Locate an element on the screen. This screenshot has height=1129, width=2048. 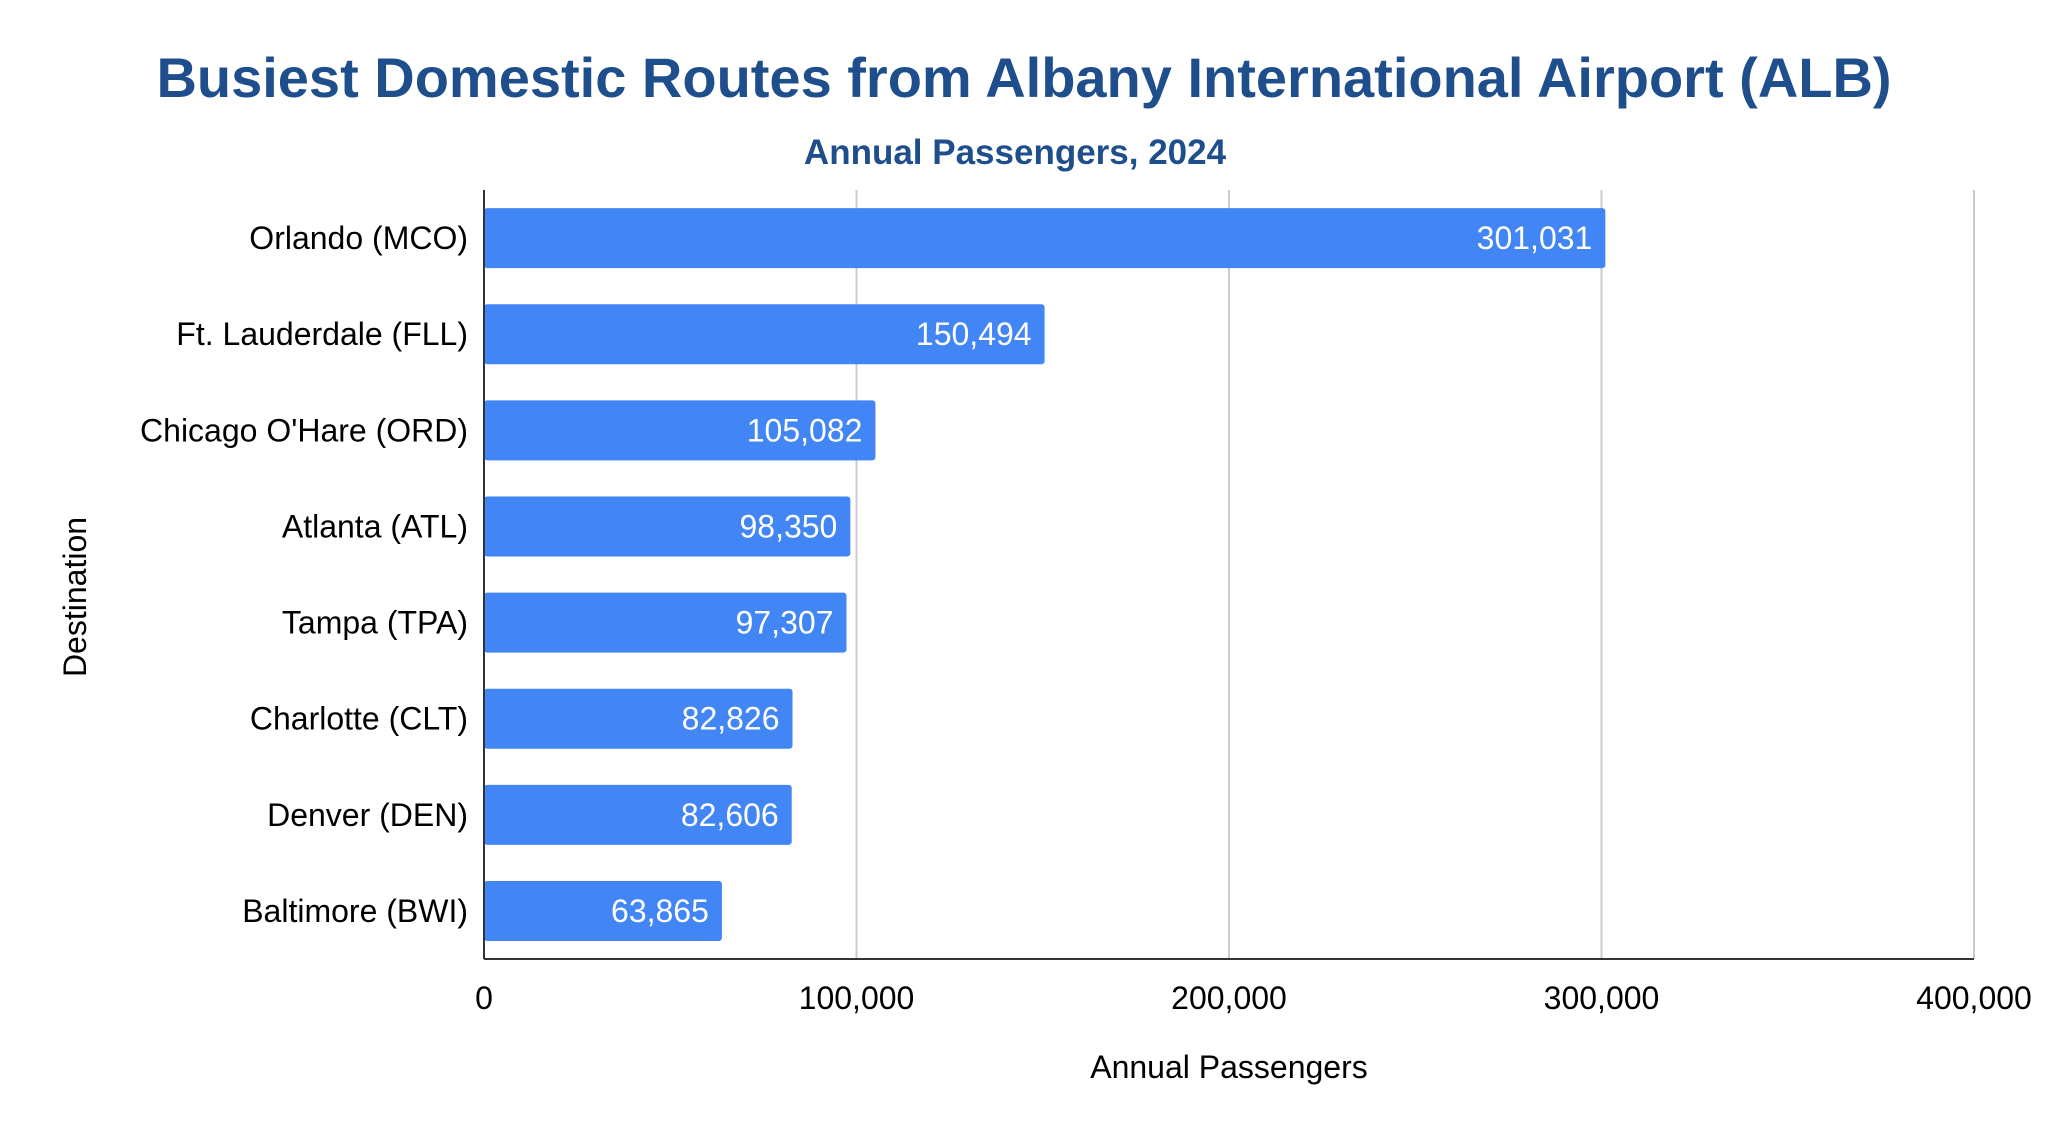
x-tick-labels: 0 100,000 200,000 300,000 400,000 is located at coordinates (1253, 998).